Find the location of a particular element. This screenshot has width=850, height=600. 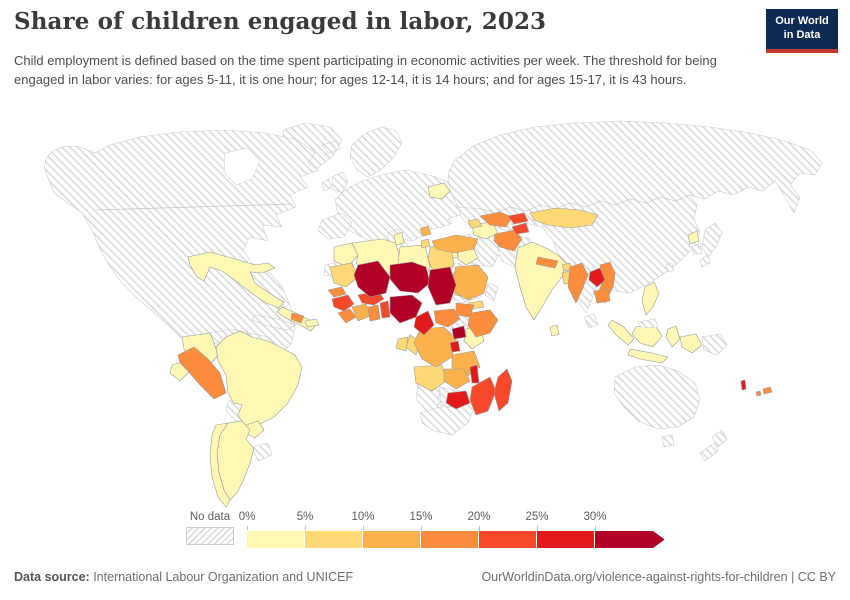

legend-color-segments is located at coordinates (479, 539).